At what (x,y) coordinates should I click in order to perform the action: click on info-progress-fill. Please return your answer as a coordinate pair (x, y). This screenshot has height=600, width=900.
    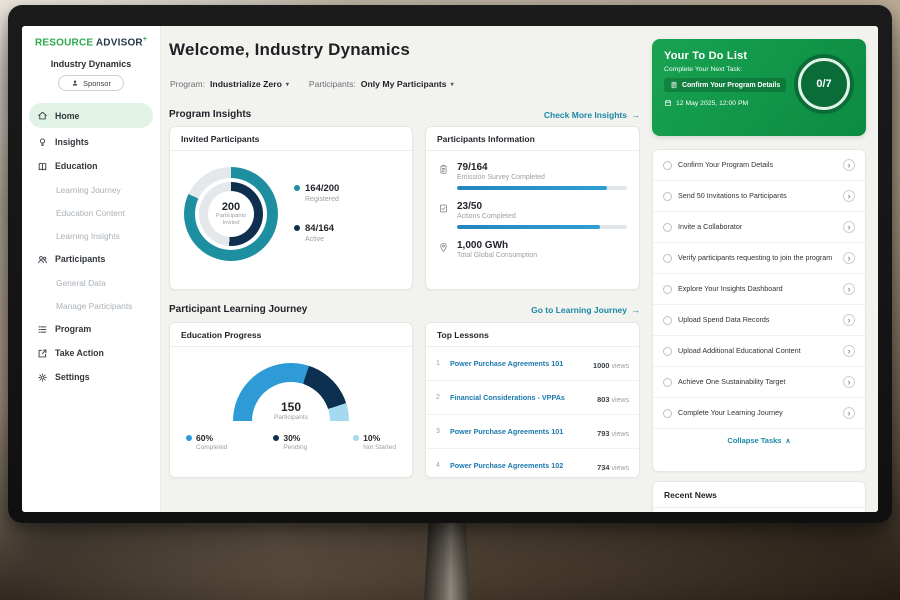
    Looking at the image, I should click on (532, 188).